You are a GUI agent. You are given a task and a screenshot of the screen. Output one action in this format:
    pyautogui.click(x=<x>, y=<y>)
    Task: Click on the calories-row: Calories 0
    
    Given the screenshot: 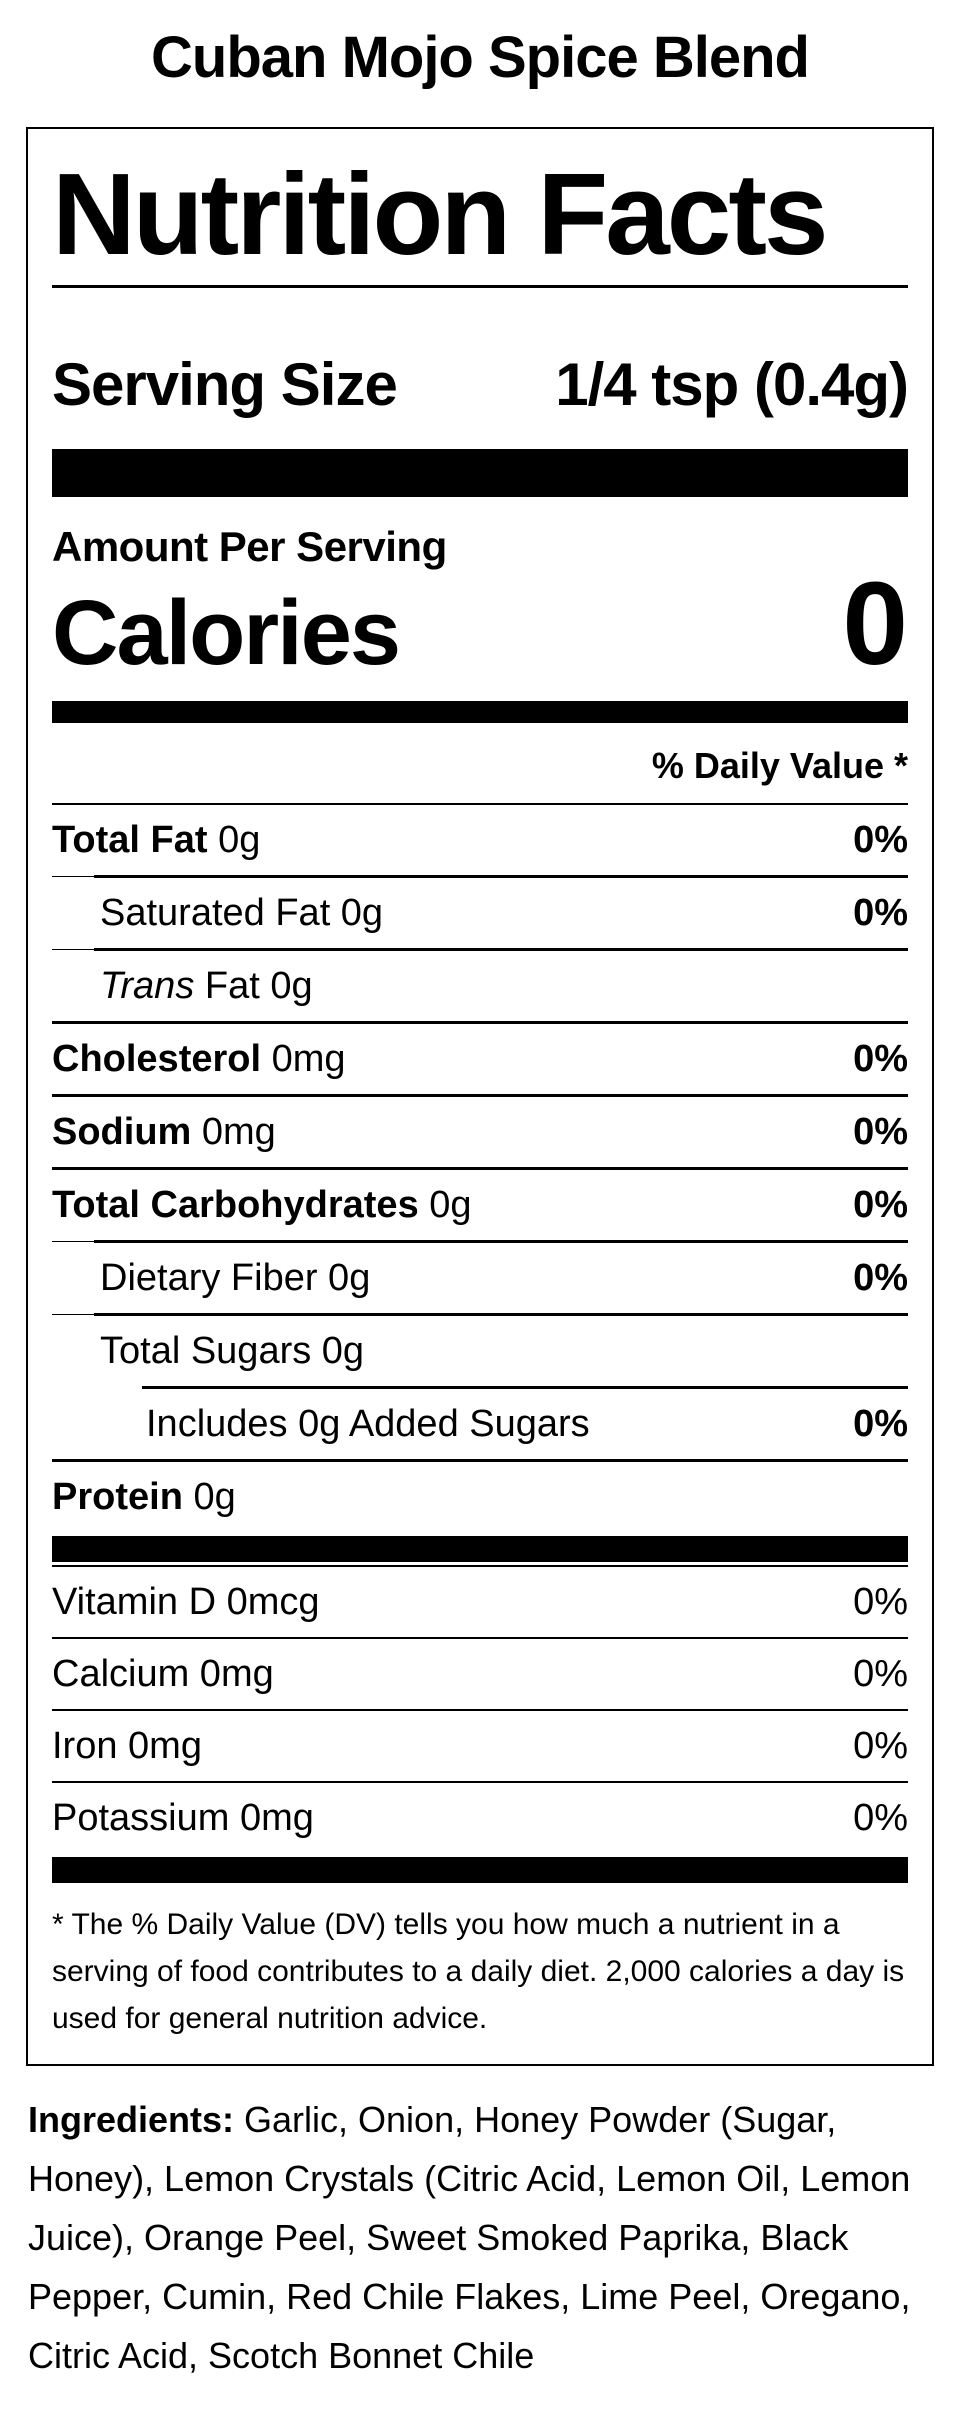 What is the action you would take?
    pyautogui.click(x=480, y=624)
    